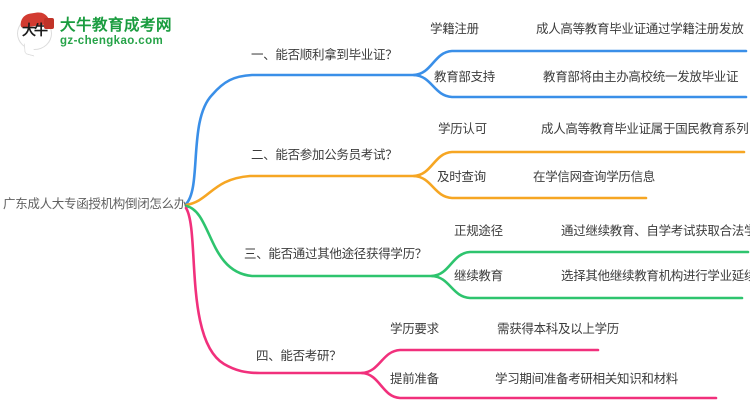 The width and height of the screenshot is (750, 410). Describe the element at coordinates (645, 129) in the screenshot. I see `branch-2-child-1-value: 成人高等教育毕业证属于国民教育系列` at that location.